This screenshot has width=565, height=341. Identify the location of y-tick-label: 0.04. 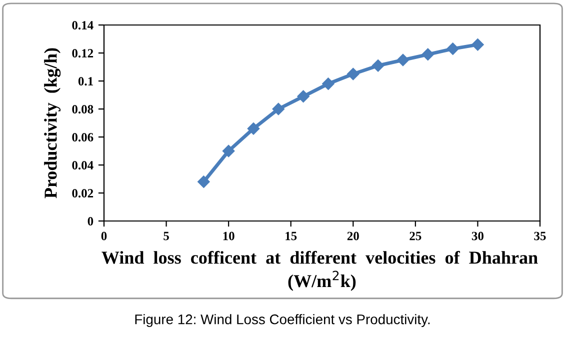
(83, 165).